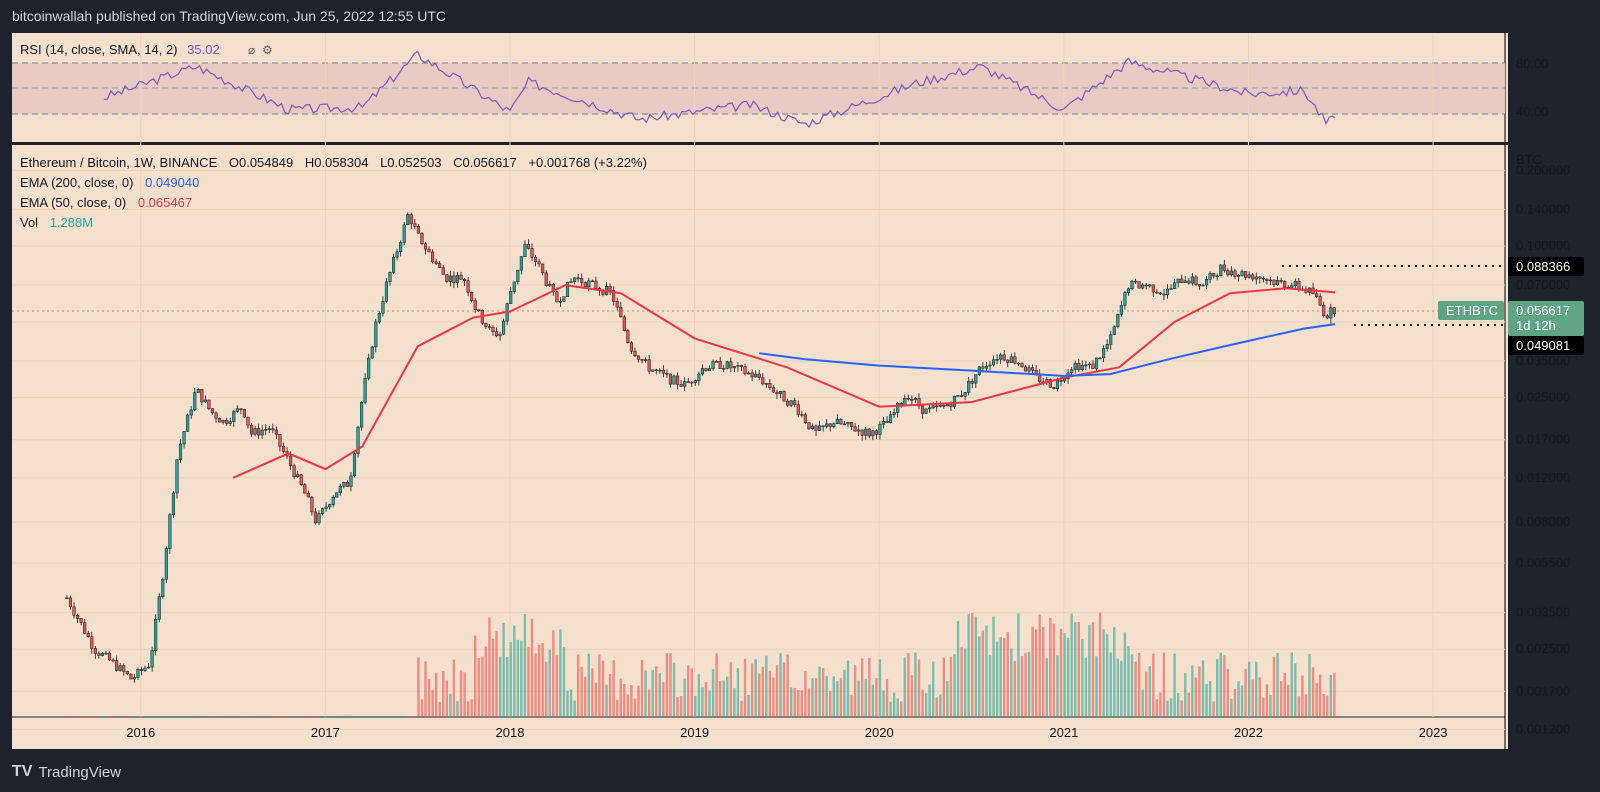 Image resolution: width=1600 pixels, height=792 pixels. I want to click on tradingview-logo: TV TradingView, so click(66, 772).